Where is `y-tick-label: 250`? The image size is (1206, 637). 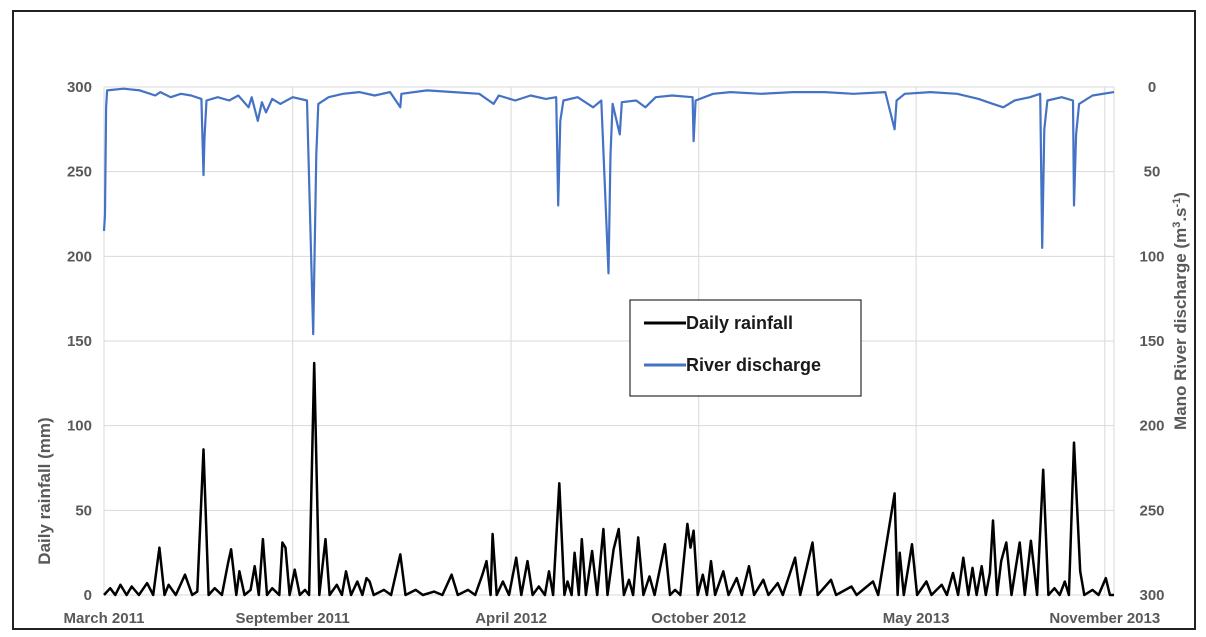
y-tick-label: 250 is located at coordinates (79, 172).